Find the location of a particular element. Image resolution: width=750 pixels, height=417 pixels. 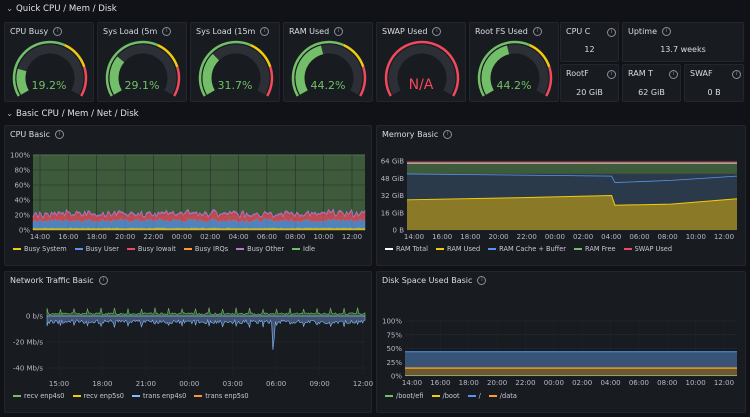

x-tick-label: 12:00 is located at coordinates (724, 237).